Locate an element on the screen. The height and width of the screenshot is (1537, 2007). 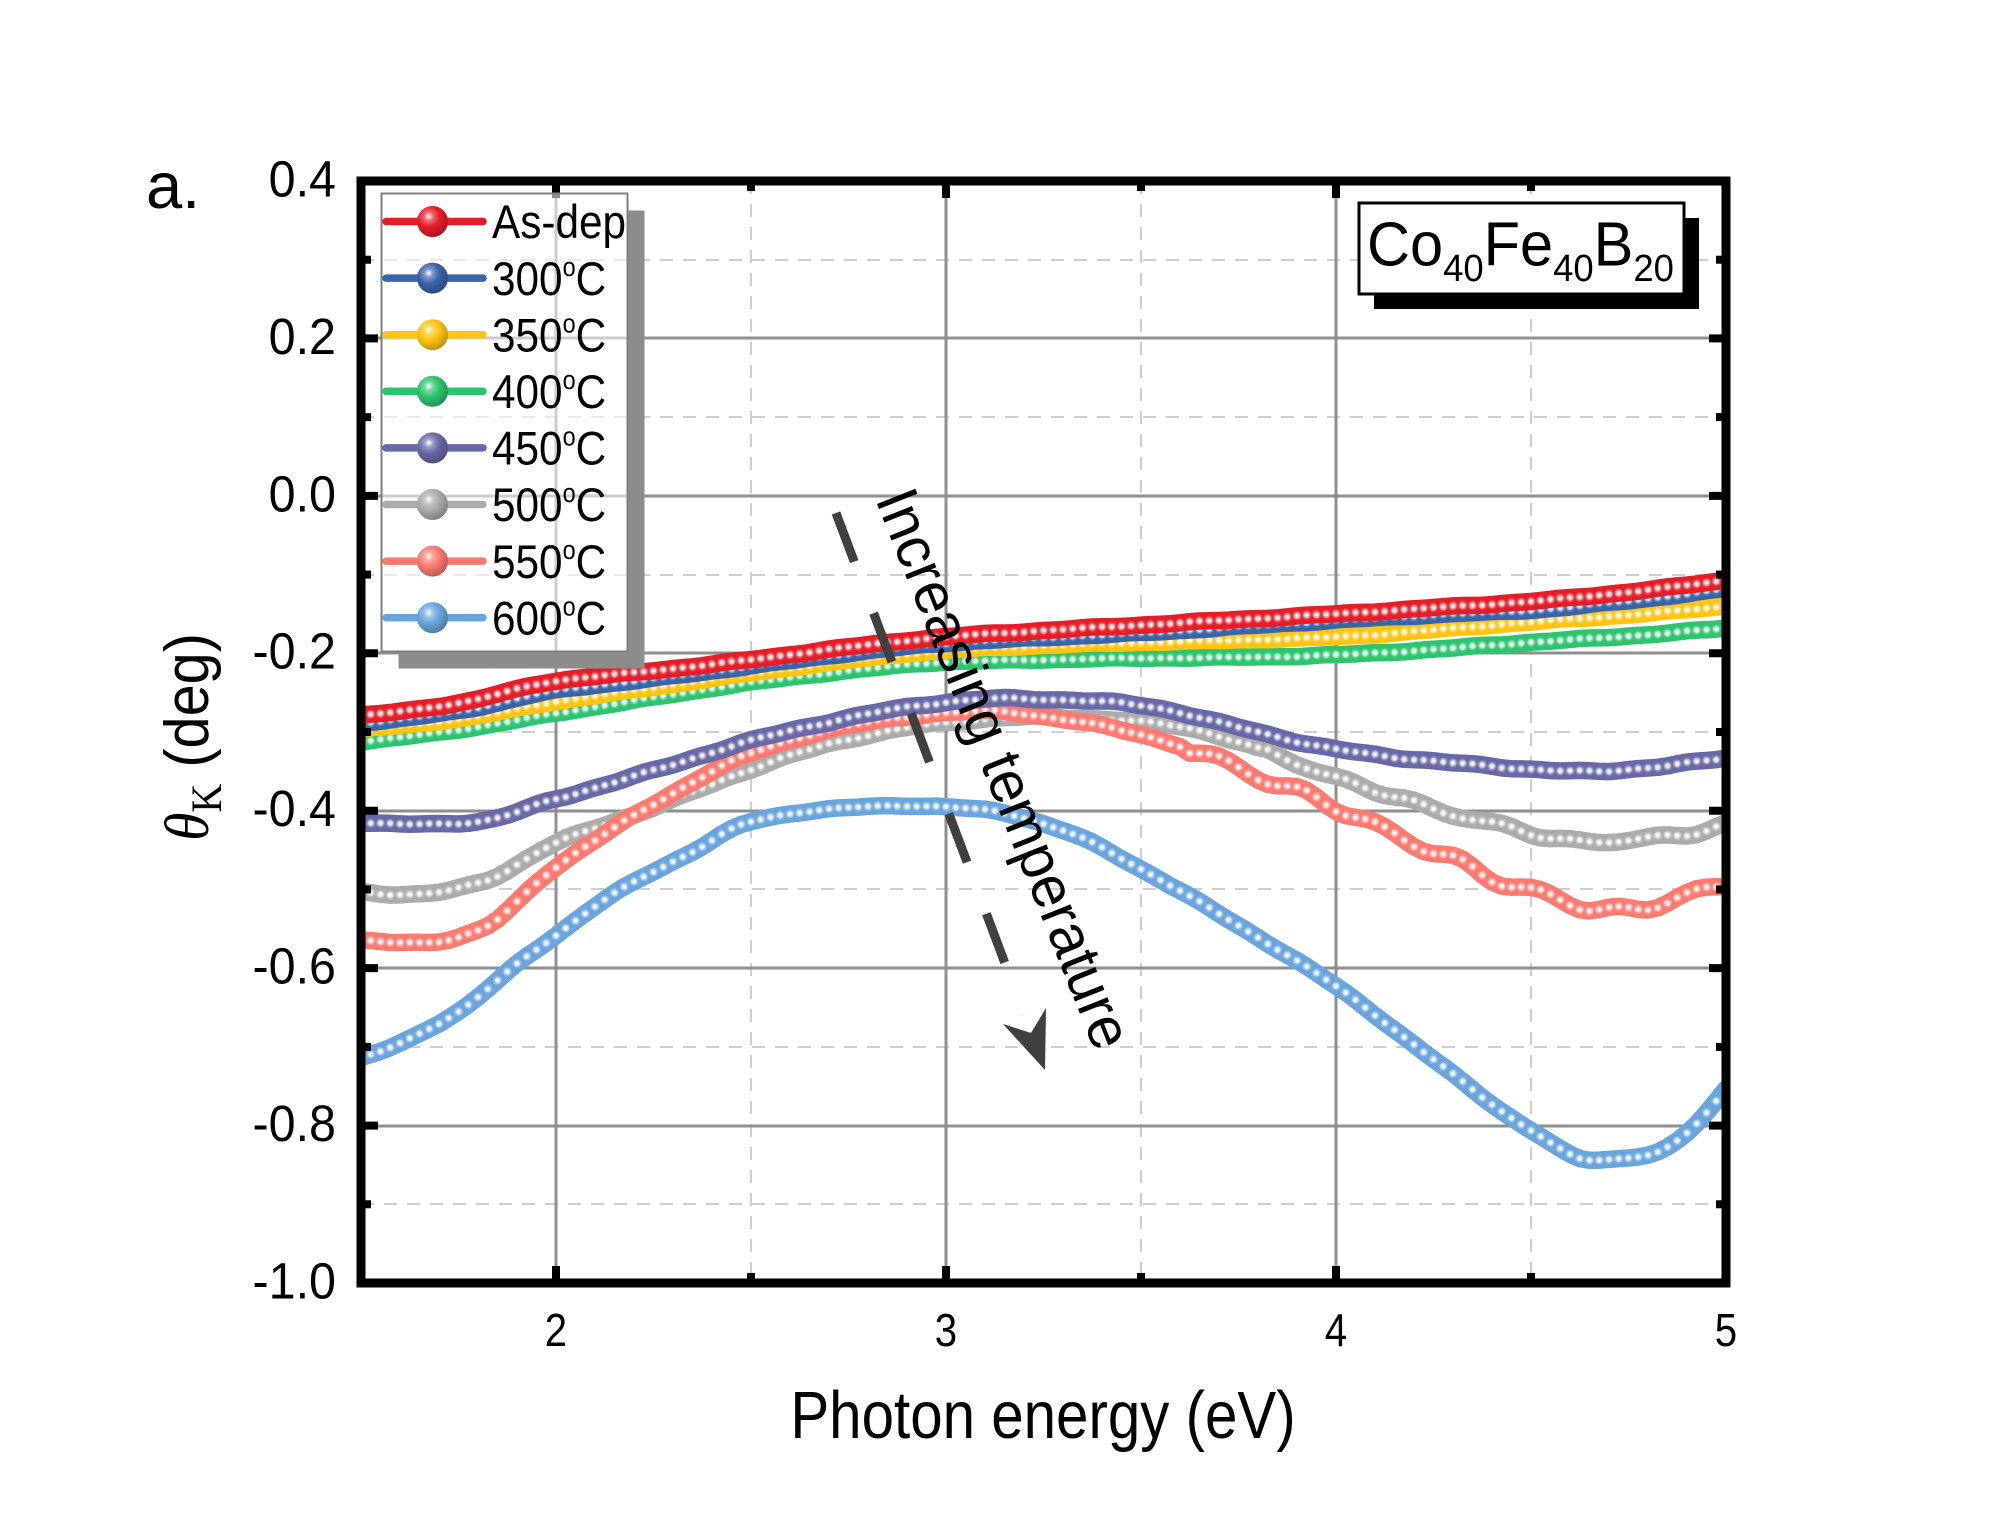
svg-text: As-dep is located at coordinates (559, 223).